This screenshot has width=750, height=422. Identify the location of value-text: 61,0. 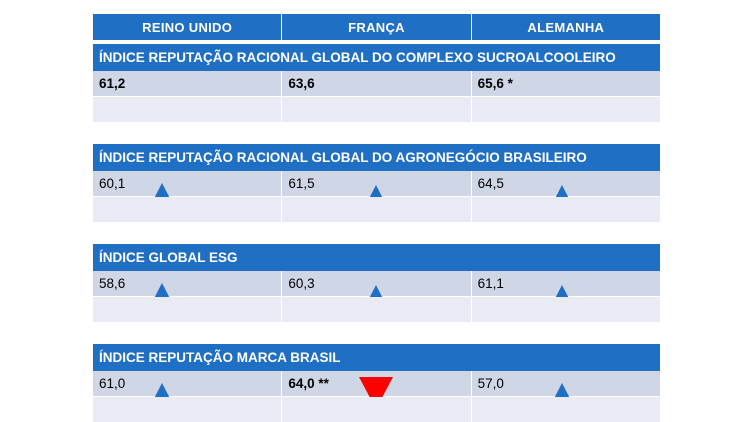
(112, 383).